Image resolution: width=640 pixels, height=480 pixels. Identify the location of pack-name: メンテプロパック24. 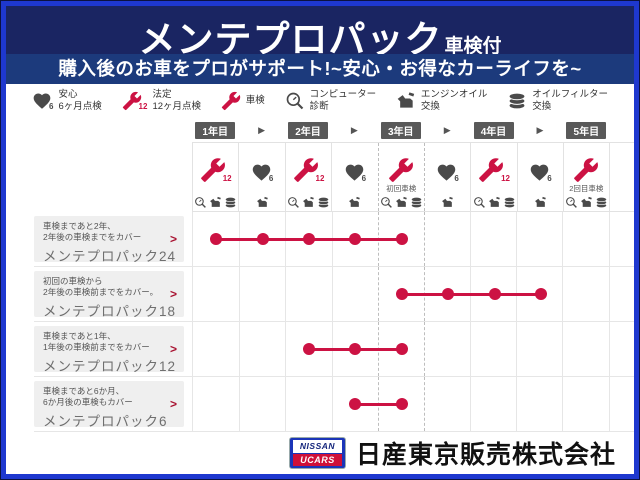
(110, 257).